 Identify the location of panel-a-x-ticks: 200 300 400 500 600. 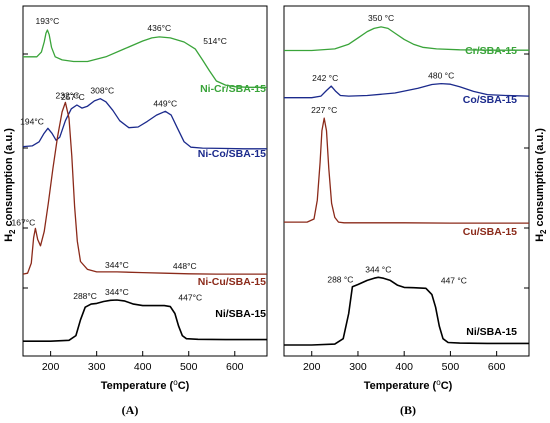
(143, 362).